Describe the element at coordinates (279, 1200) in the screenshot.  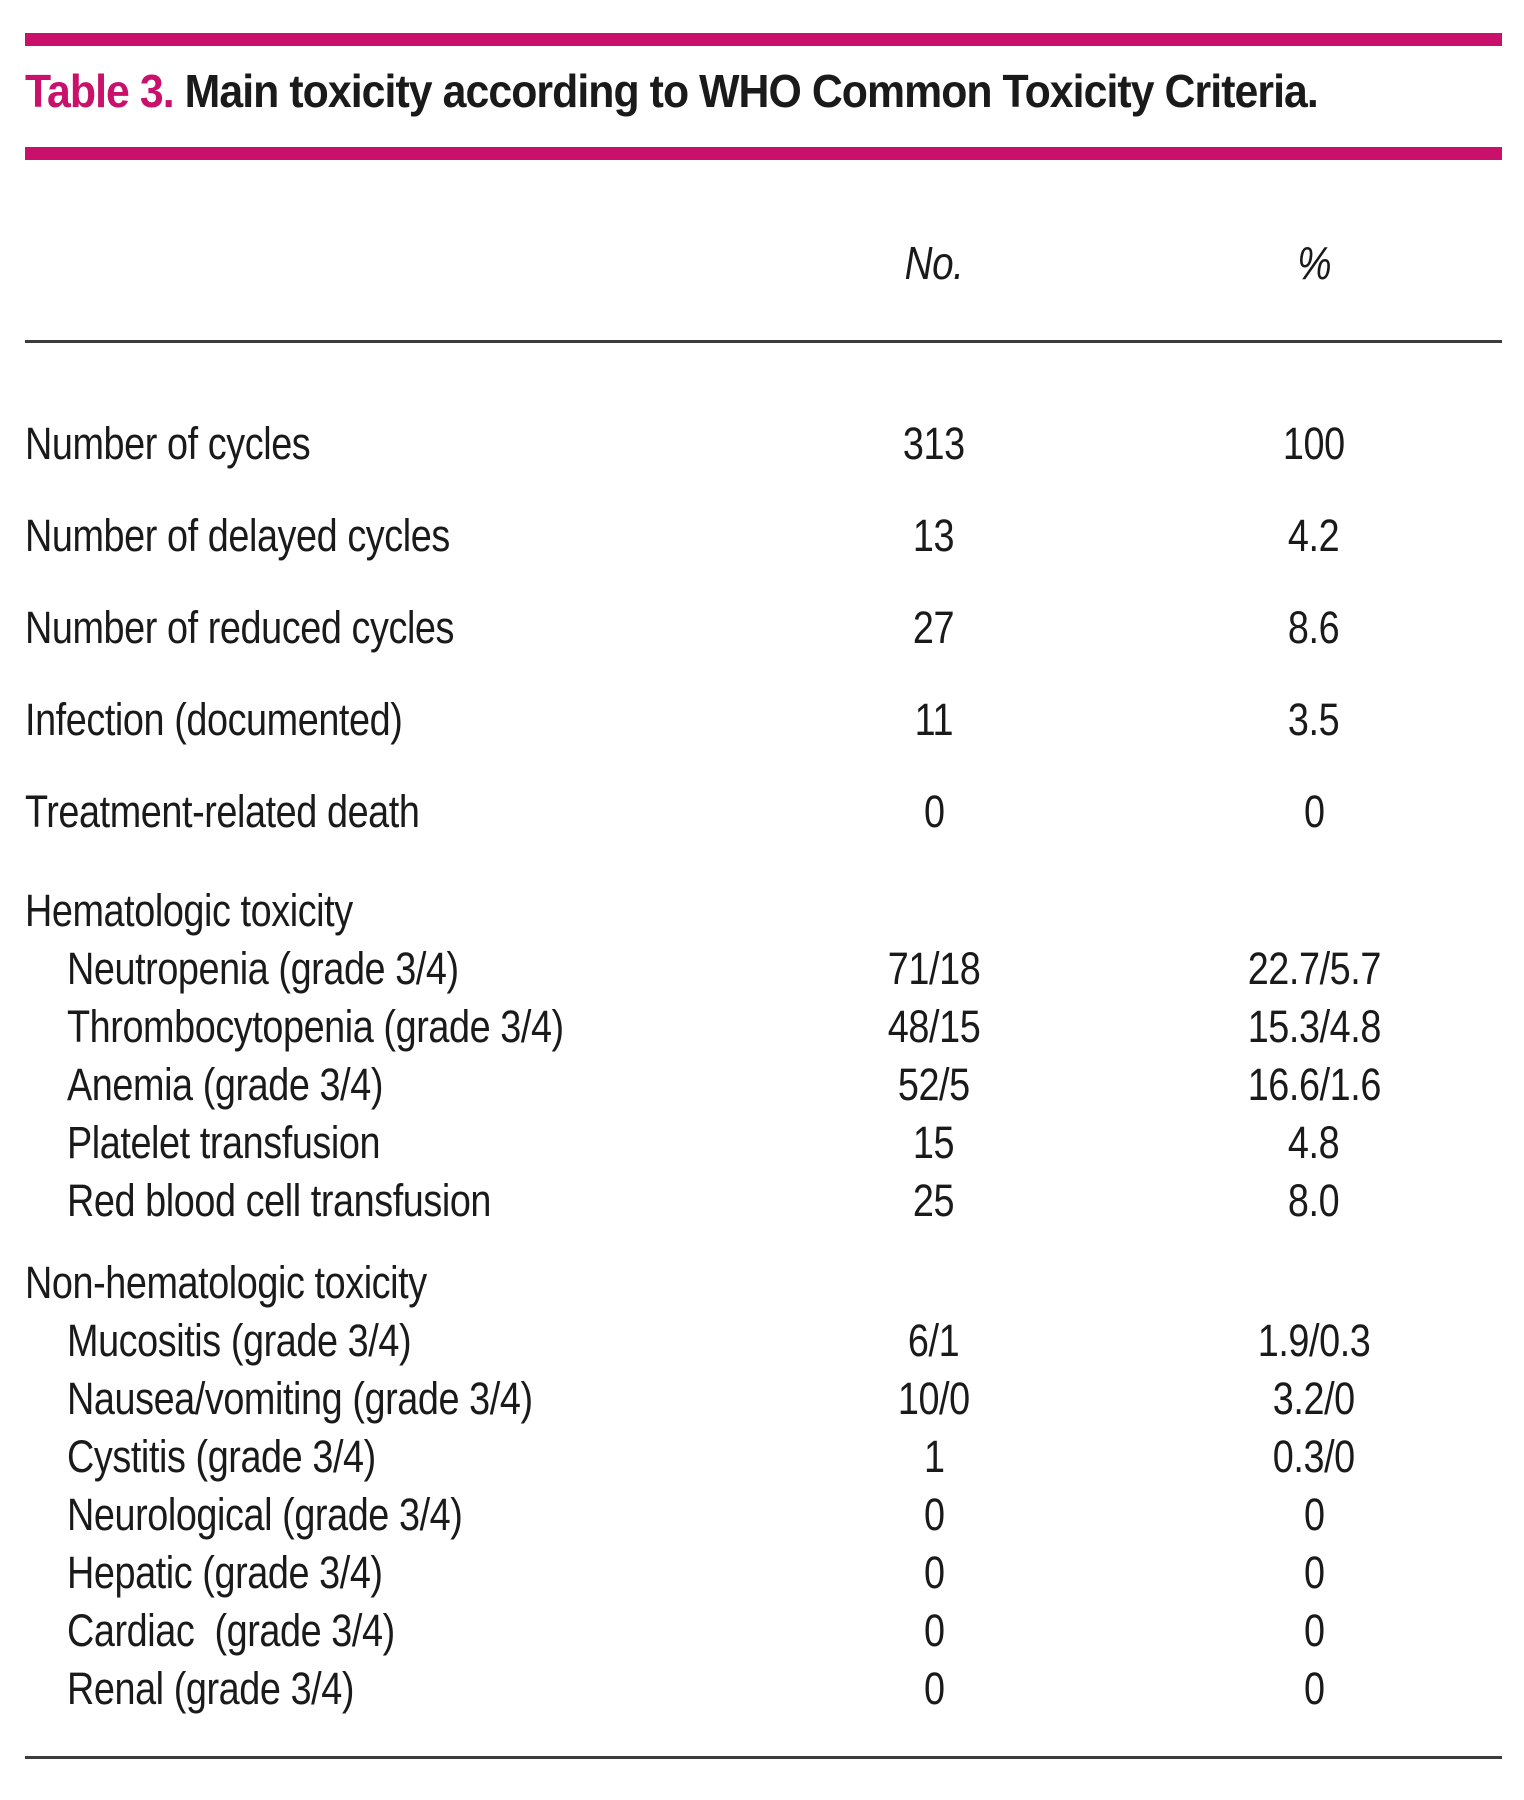
I see `row-label: Red blood cell transfusion` at that location.